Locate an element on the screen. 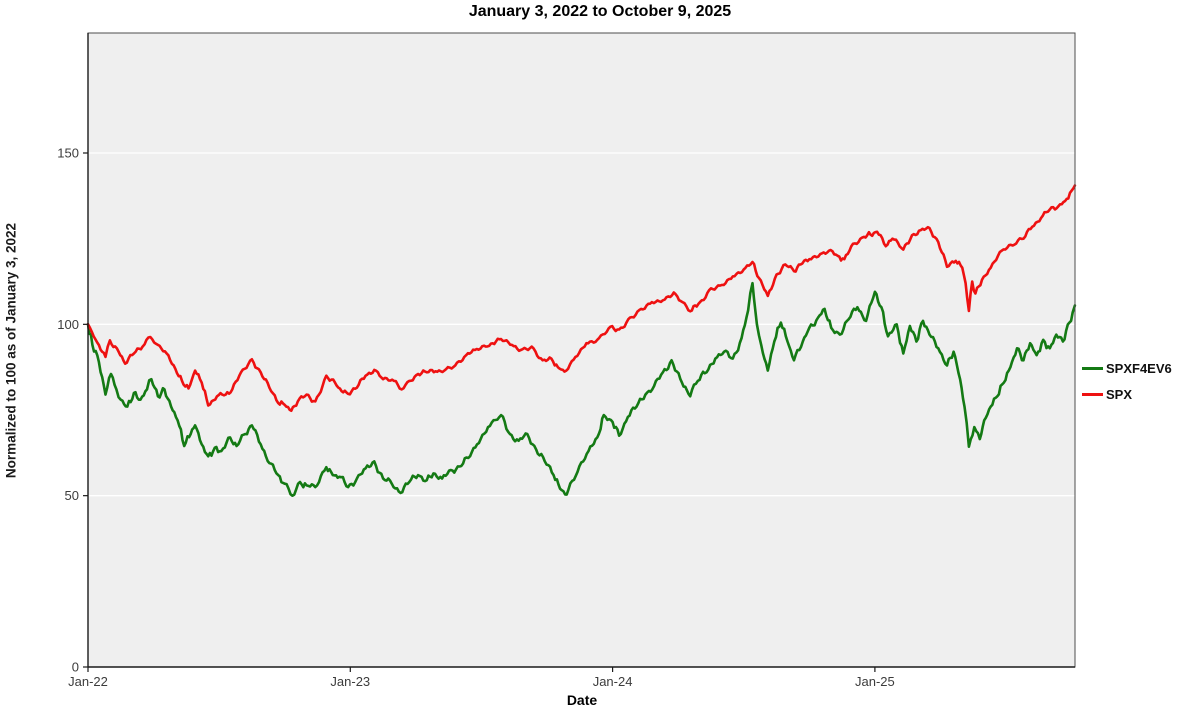 The image size is (1200, 720). y-tick-label: 150 is located at coordinates (68, 152).